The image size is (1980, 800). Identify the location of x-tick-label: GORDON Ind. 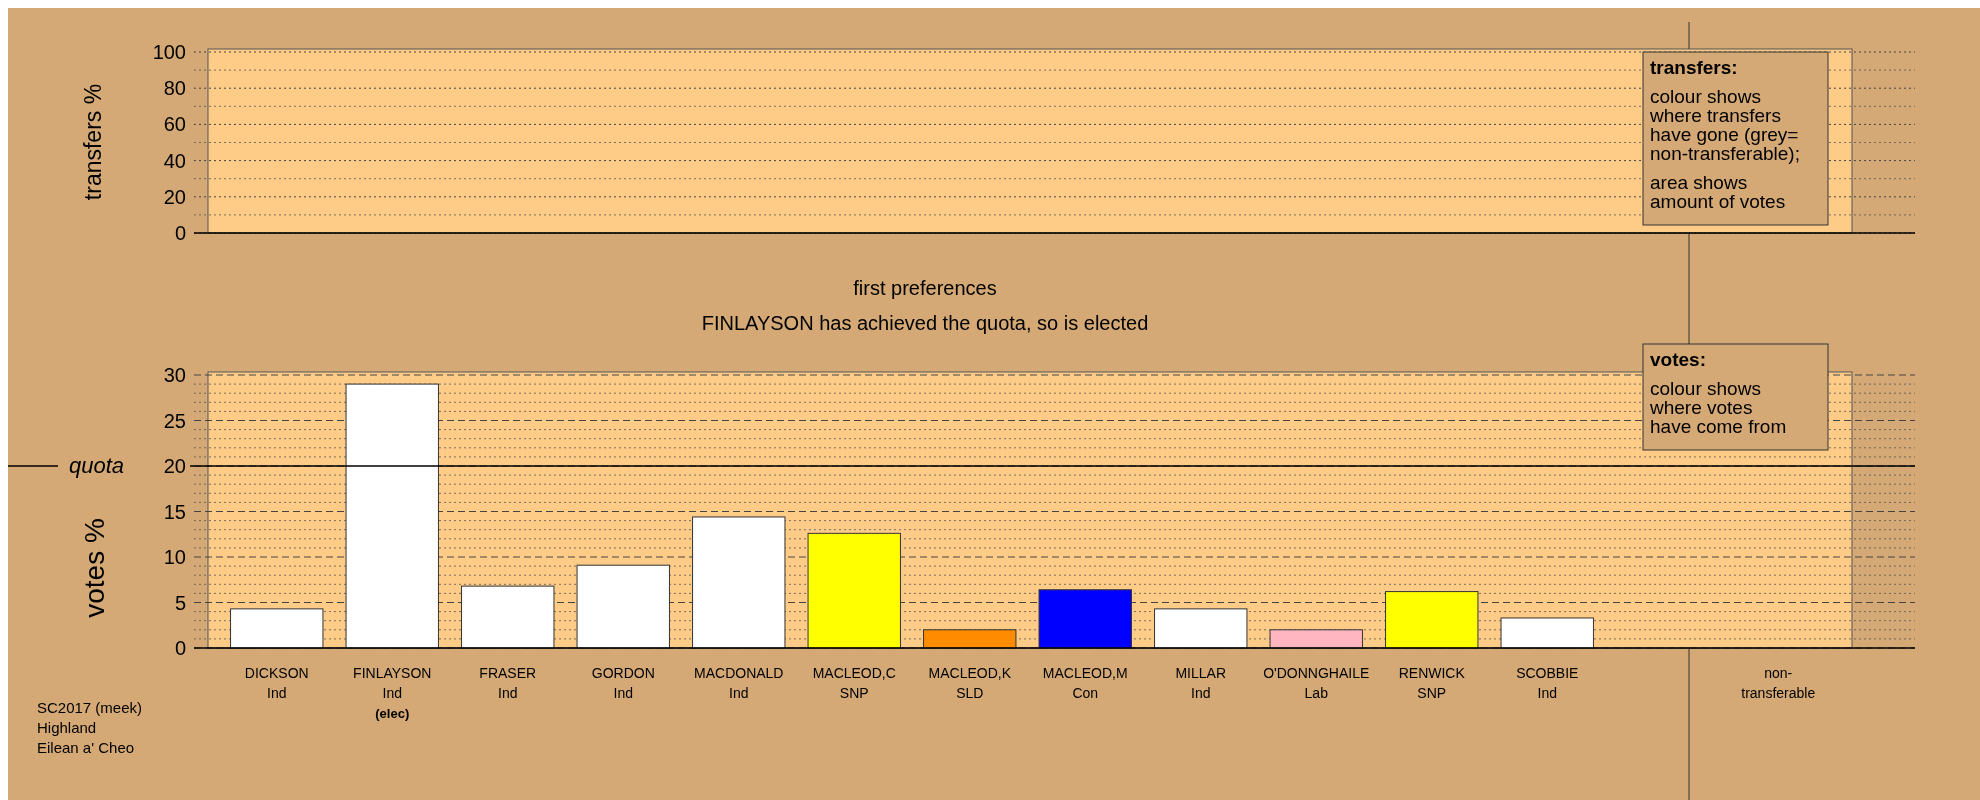
(623, 683).